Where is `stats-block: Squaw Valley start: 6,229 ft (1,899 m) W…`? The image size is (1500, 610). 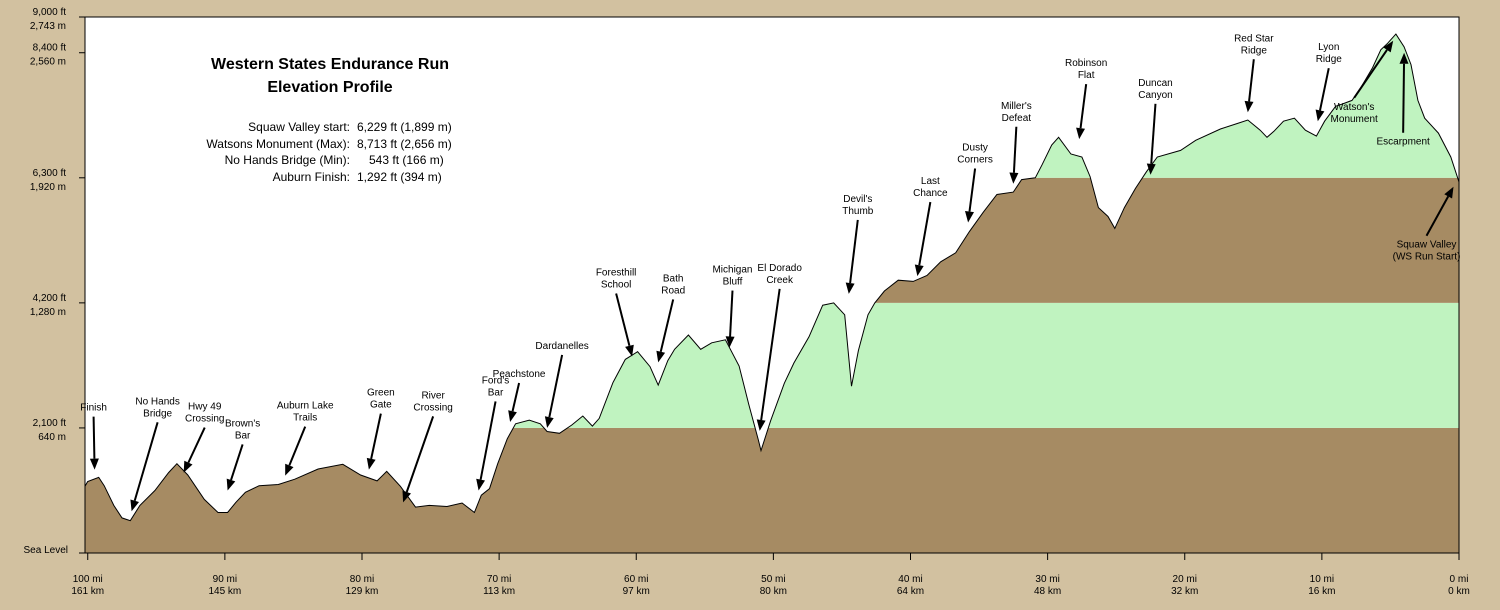
stats-block: Squaw Valley start: 6,229 ft (1,899 m) W… is located at coordinates (328, 152).